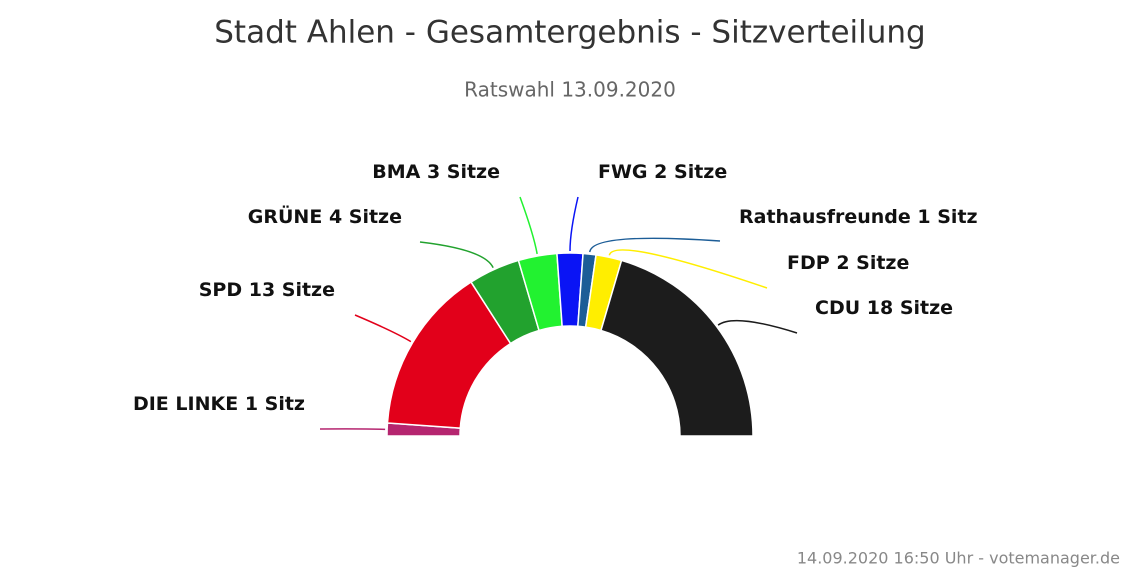  Describe the element at coordinates (325, 216) in the screenshot. I see `data-label: GRÜNE 4 Sitze` at that location.